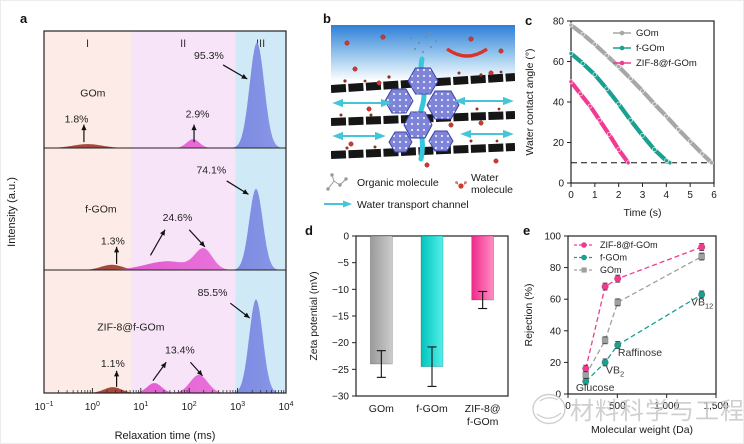 Image resolution: width=744 pixels, height=444 pixels. What do you see at coordinates (211, 171) in the screenshot?
I see `svg-text: 74.1%` at bounding box center [211, 171].